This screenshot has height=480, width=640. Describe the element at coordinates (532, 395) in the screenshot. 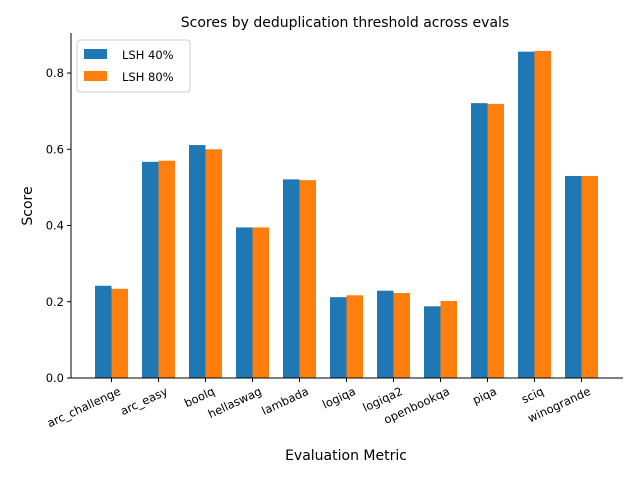

I see `x-tick-label-sciq: sciq` at that location.